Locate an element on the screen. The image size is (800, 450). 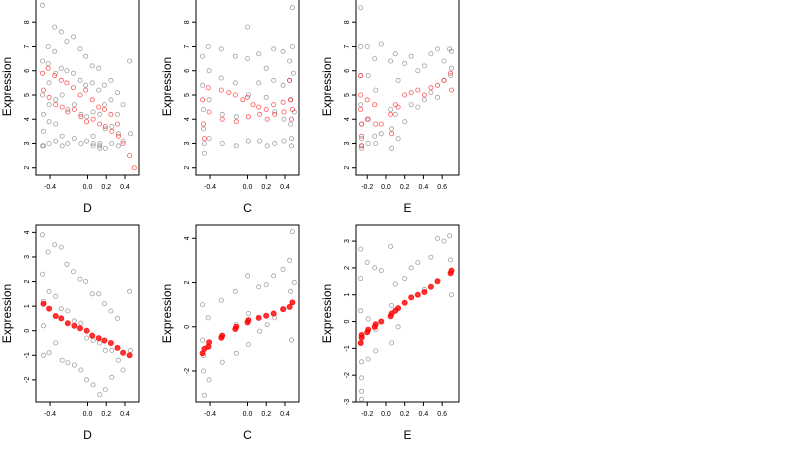
y-tick-label: 4 is located at coordinates (187, 238).